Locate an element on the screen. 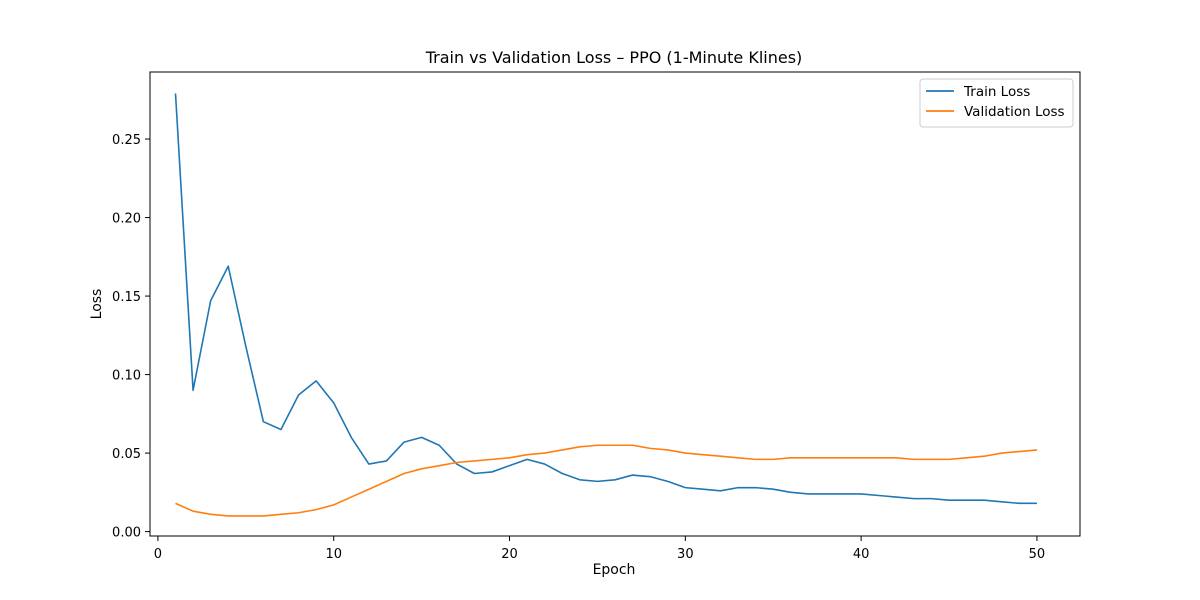 The image size is (1200, 600). x-tick-label: 0 is located at coordinates (158, 554).